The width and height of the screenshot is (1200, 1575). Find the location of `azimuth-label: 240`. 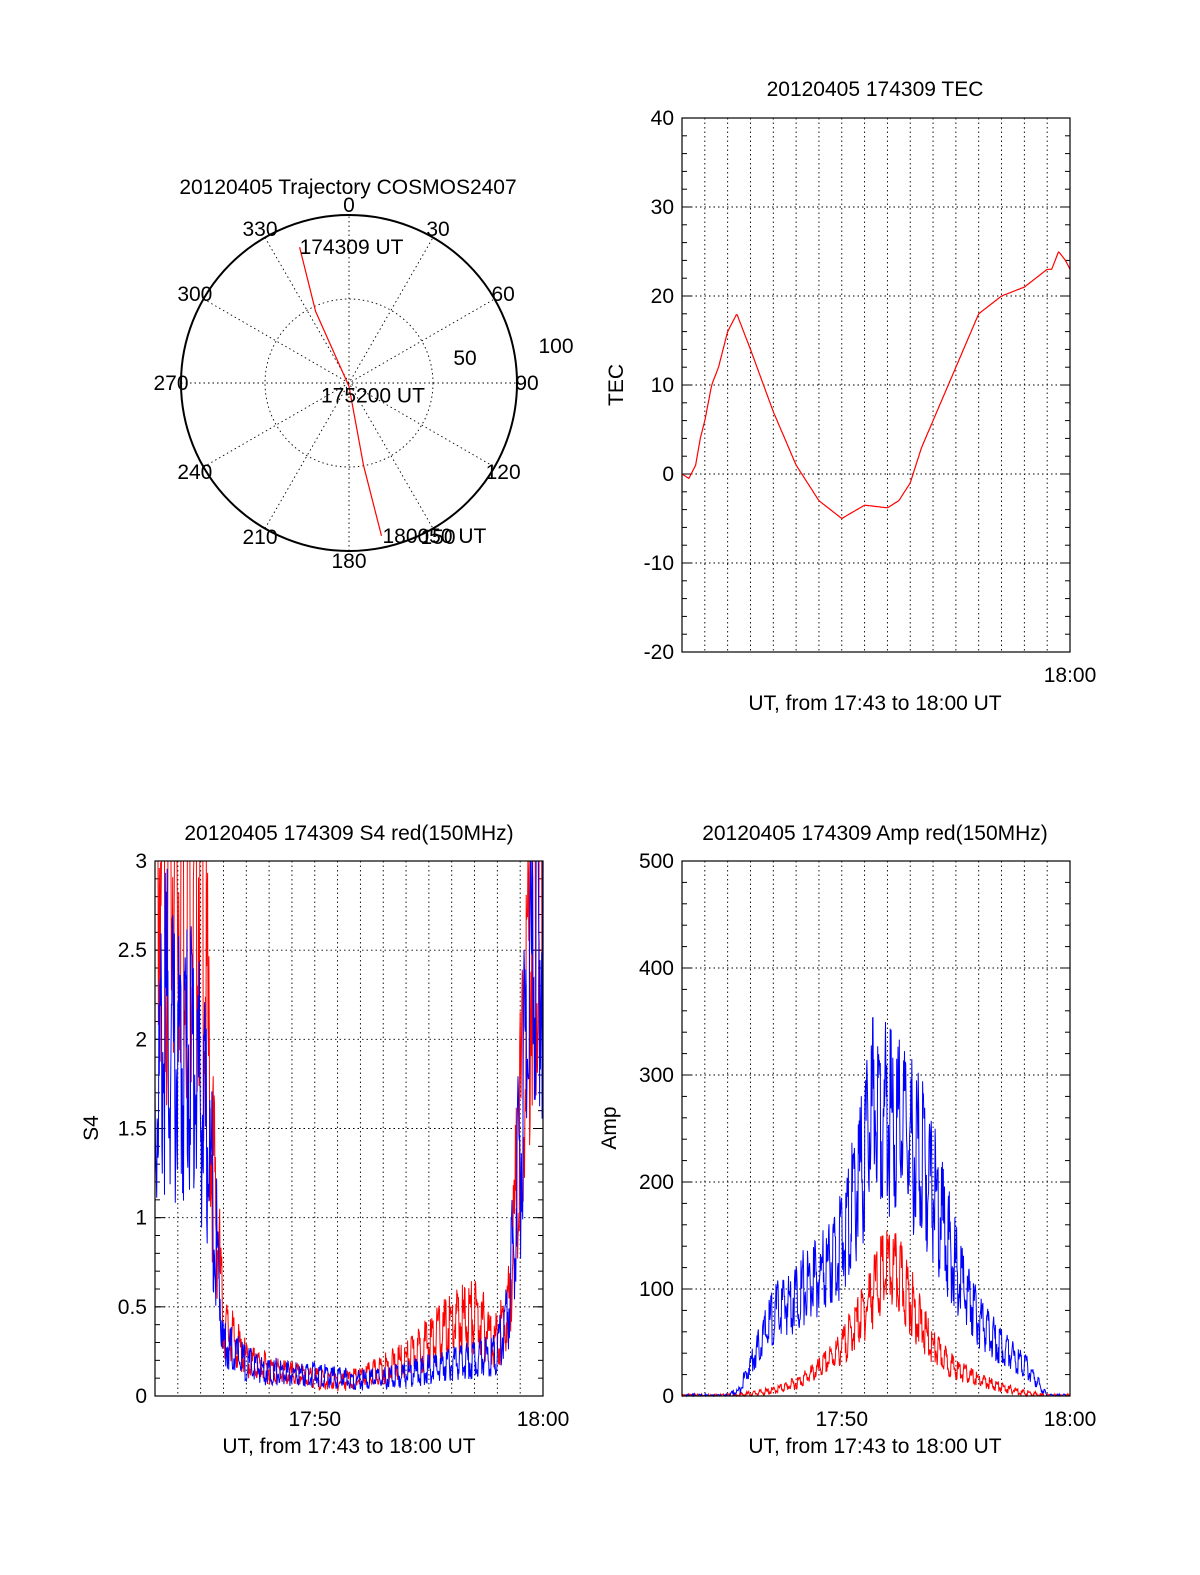

azimuth-label: 240 is located at coordinates (194, 472).